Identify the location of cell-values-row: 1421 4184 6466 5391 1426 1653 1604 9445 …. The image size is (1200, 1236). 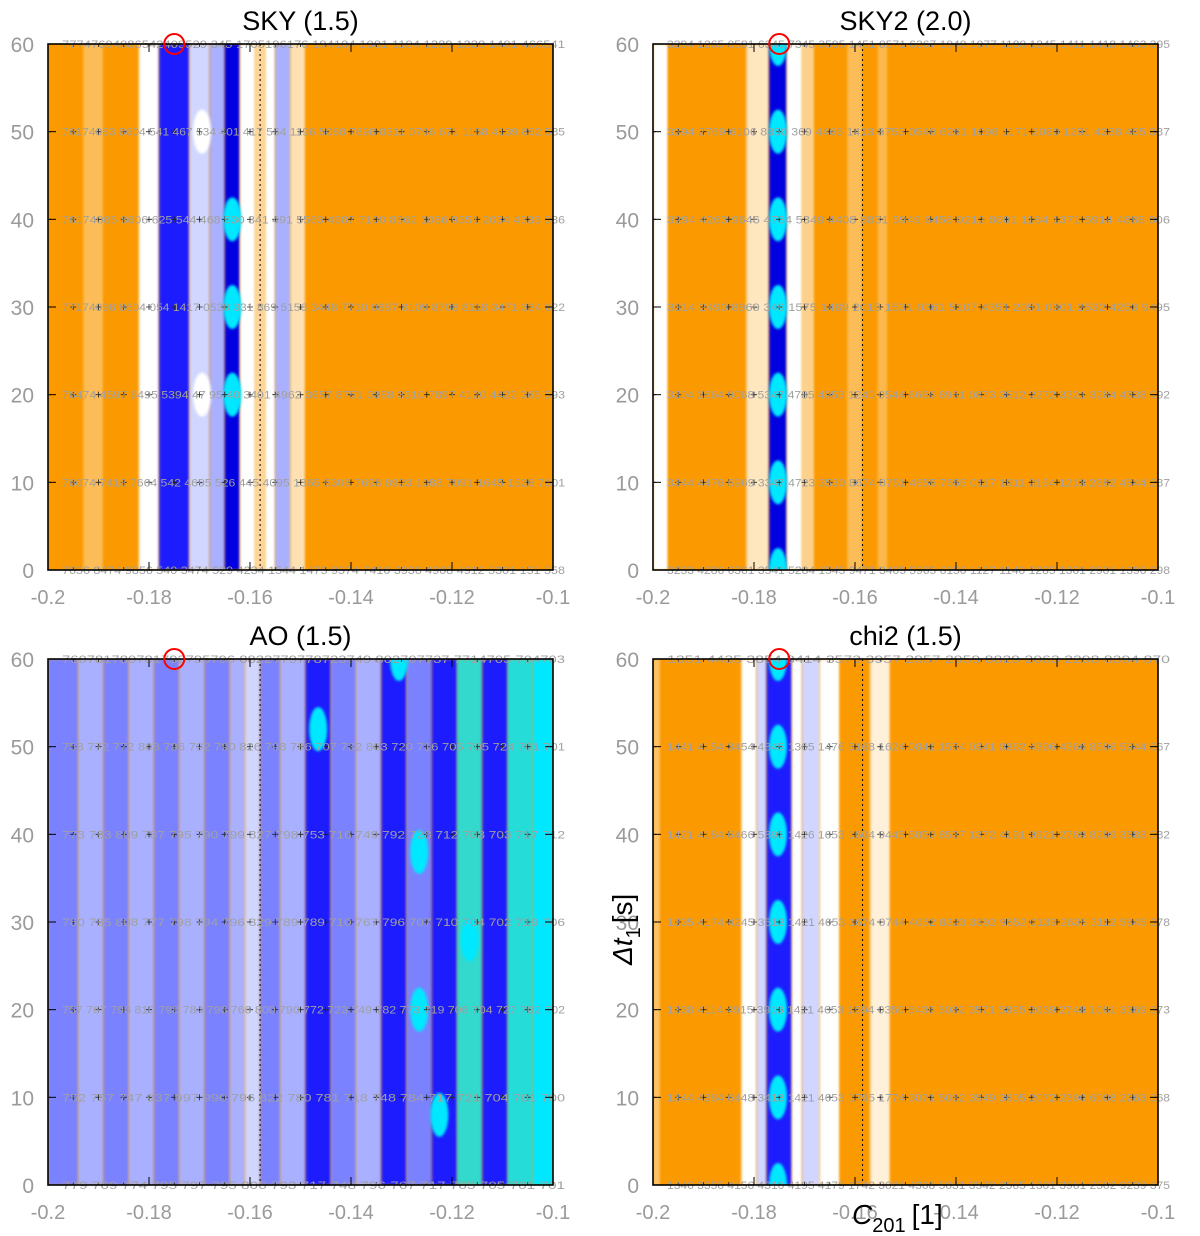
(918, 835).